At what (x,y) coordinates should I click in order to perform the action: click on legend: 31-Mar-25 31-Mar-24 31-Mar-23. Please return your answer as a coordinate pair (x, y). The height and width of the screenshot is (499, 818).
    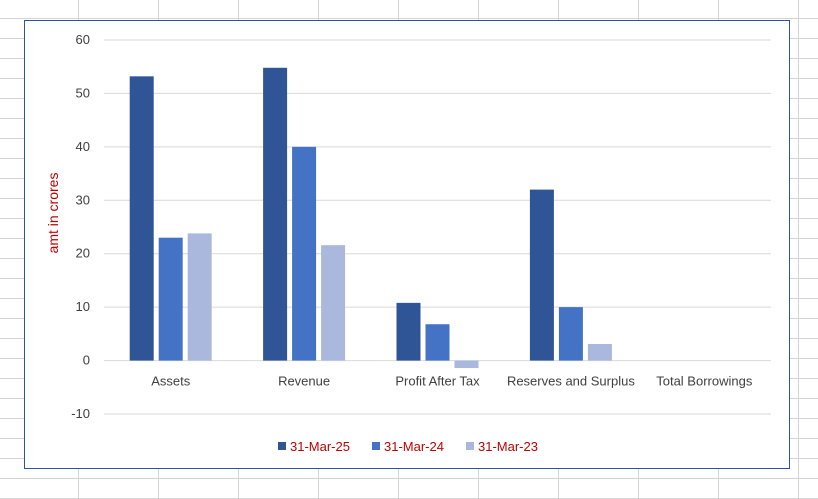
    Looking at the image, I should click on (408, 446).